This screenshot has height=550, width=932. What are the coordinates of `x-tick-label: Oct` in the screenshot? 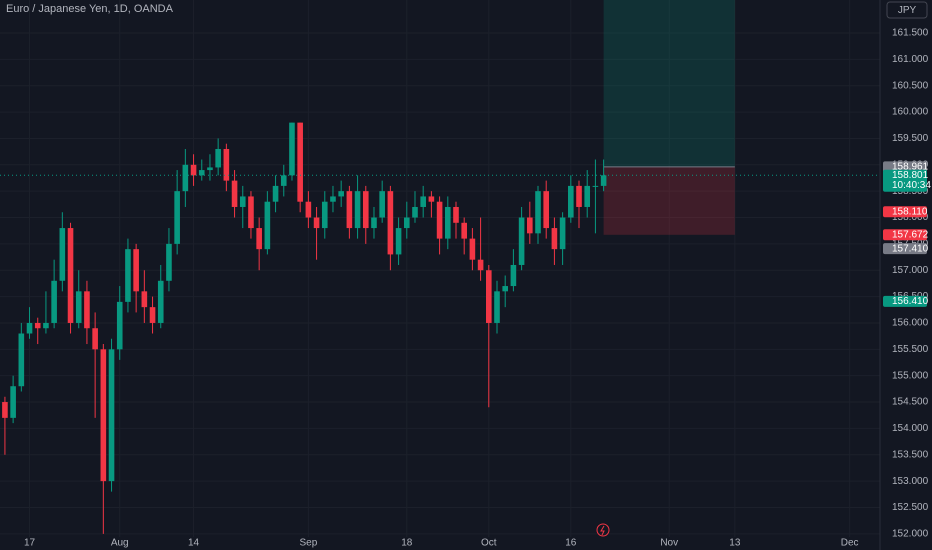 It's located at (489, 543).